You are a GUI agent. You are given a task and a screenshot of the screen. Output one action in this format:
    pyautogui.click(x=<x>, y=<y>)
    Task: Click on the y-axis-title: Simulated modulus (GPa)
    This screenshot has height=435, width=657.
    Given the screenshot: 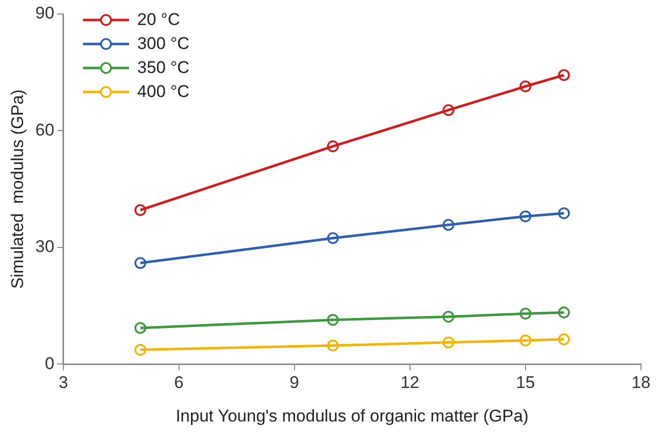 What is the action you would take?
    pyautogui.click(x=17, y=189)
    